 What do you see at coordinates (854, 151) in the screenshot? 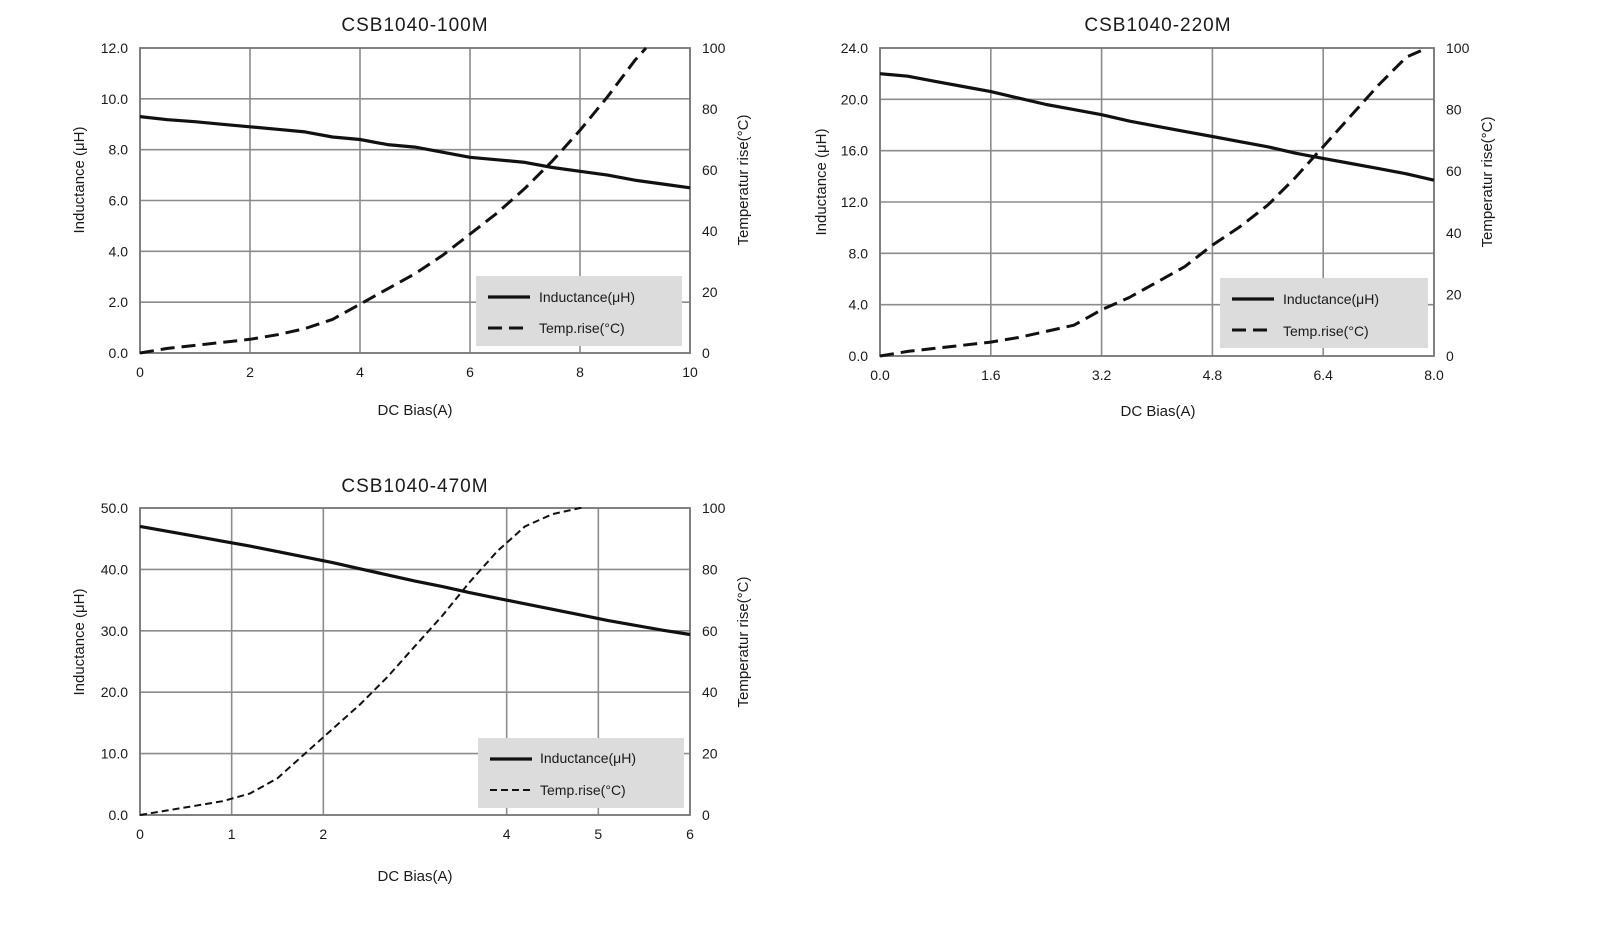
I see `y-tick-label: 16.0` at bounding box center [854, 151].